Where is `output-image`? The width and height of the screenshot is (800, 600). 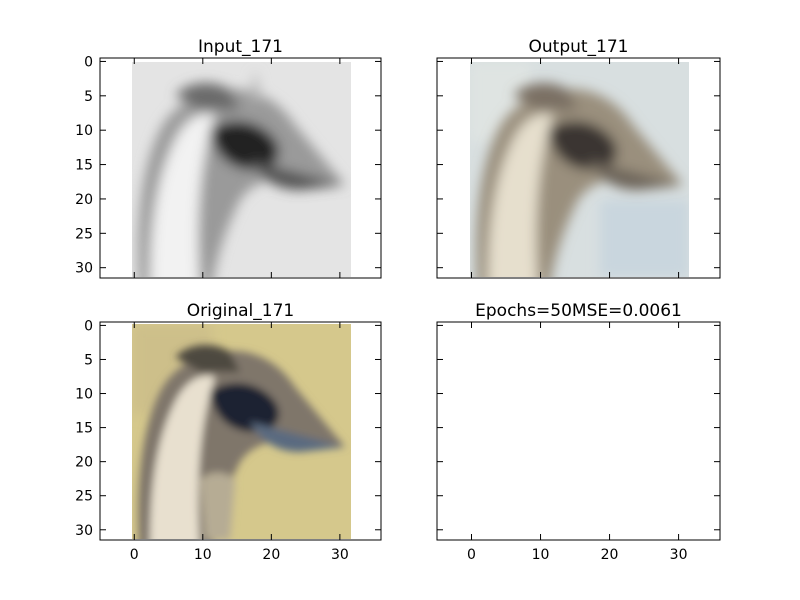 output-image is located at coordinates (579, 169).